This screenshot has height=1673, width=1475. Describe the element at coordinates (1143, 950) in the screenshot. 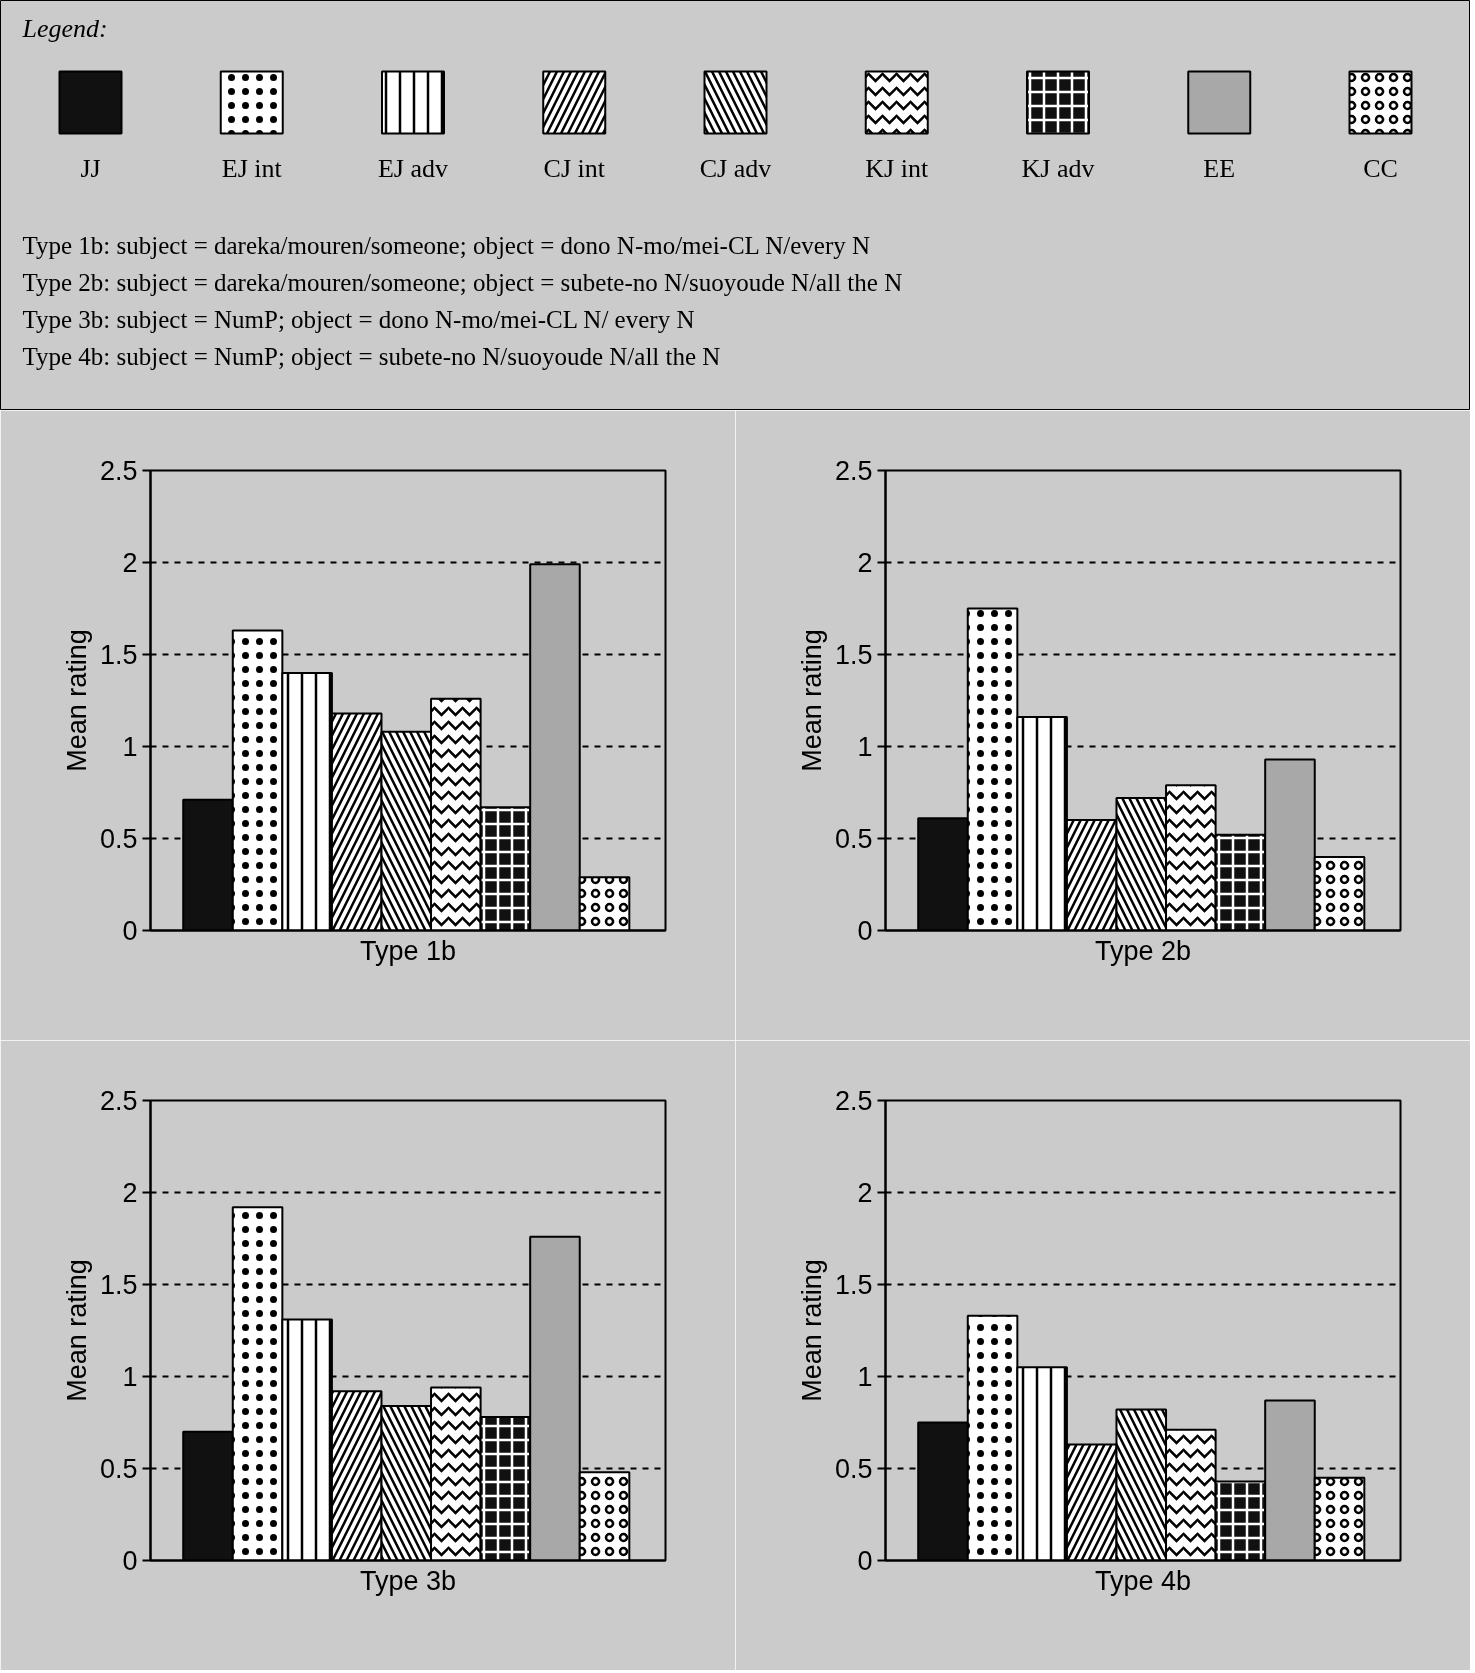

I see `x-axis-title: Type 2b` at that location.